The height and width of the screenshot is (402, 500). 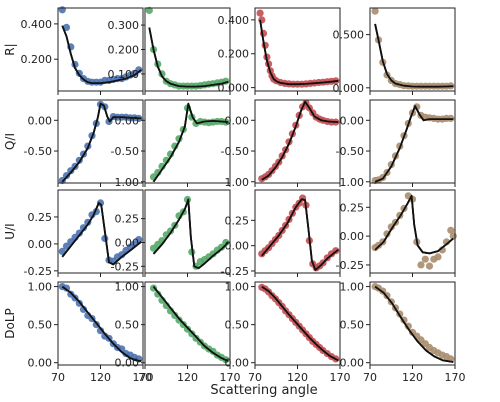 I want to click on panel-u-1: -0.25 0.00 0.25 U/I, so click(x=73, y=233).